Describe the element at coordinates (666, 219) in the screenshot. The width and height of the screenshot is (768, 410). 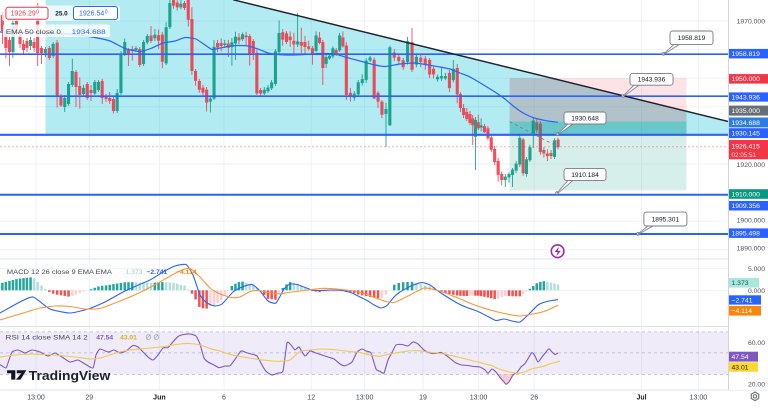
I see `svg-text: 1895.301` at that location.